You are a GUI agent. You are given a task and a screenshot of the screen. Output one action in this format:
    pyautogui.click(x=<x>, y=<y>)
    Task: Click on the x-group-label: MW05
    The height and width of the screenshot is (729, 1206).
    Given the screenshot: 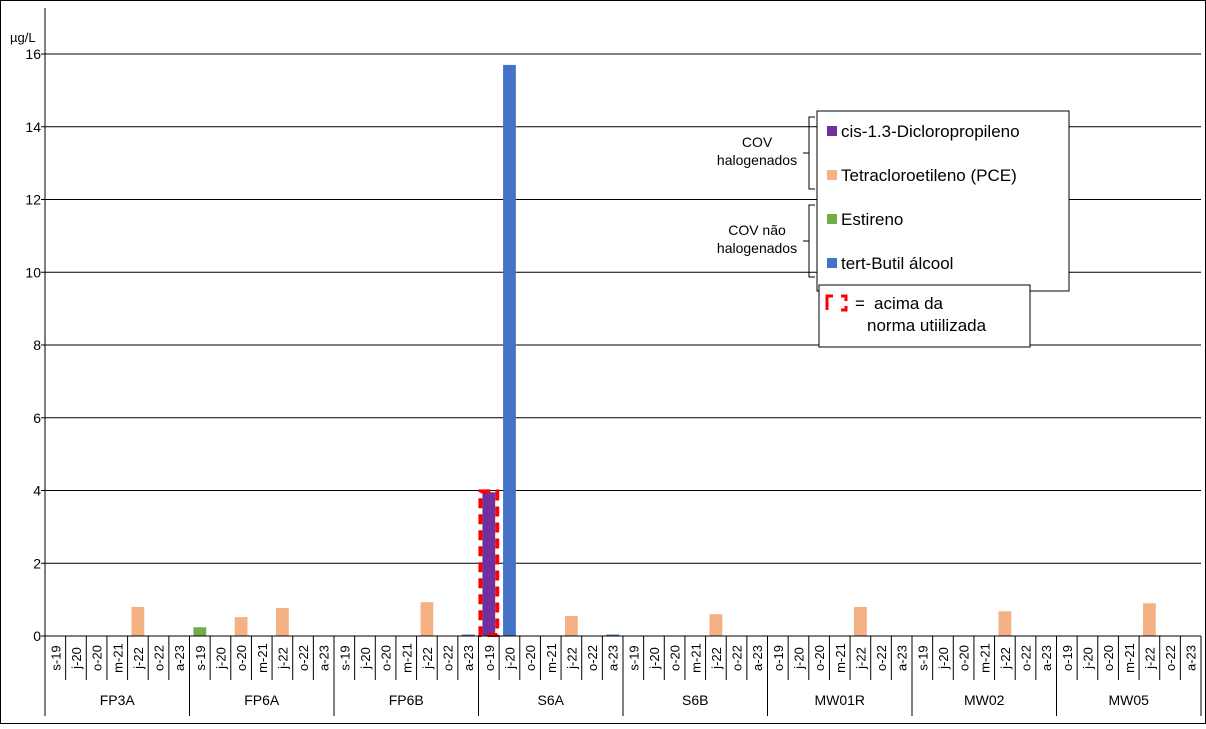 What is the action you would take?
    pyautogui.click(x=1129, y=700)
    